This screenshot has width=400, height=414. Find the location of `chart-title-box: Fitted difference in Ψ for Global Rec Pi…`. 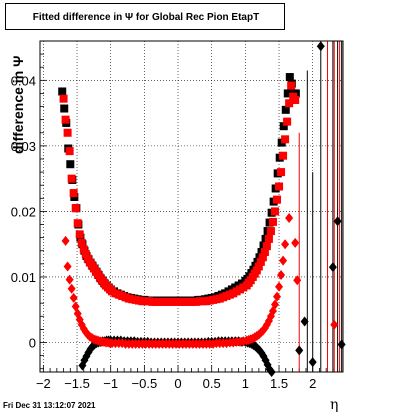

chart-title-box: Fitted difference in Ψ for Global Rec Pi… is located at coordinates (145, 16).